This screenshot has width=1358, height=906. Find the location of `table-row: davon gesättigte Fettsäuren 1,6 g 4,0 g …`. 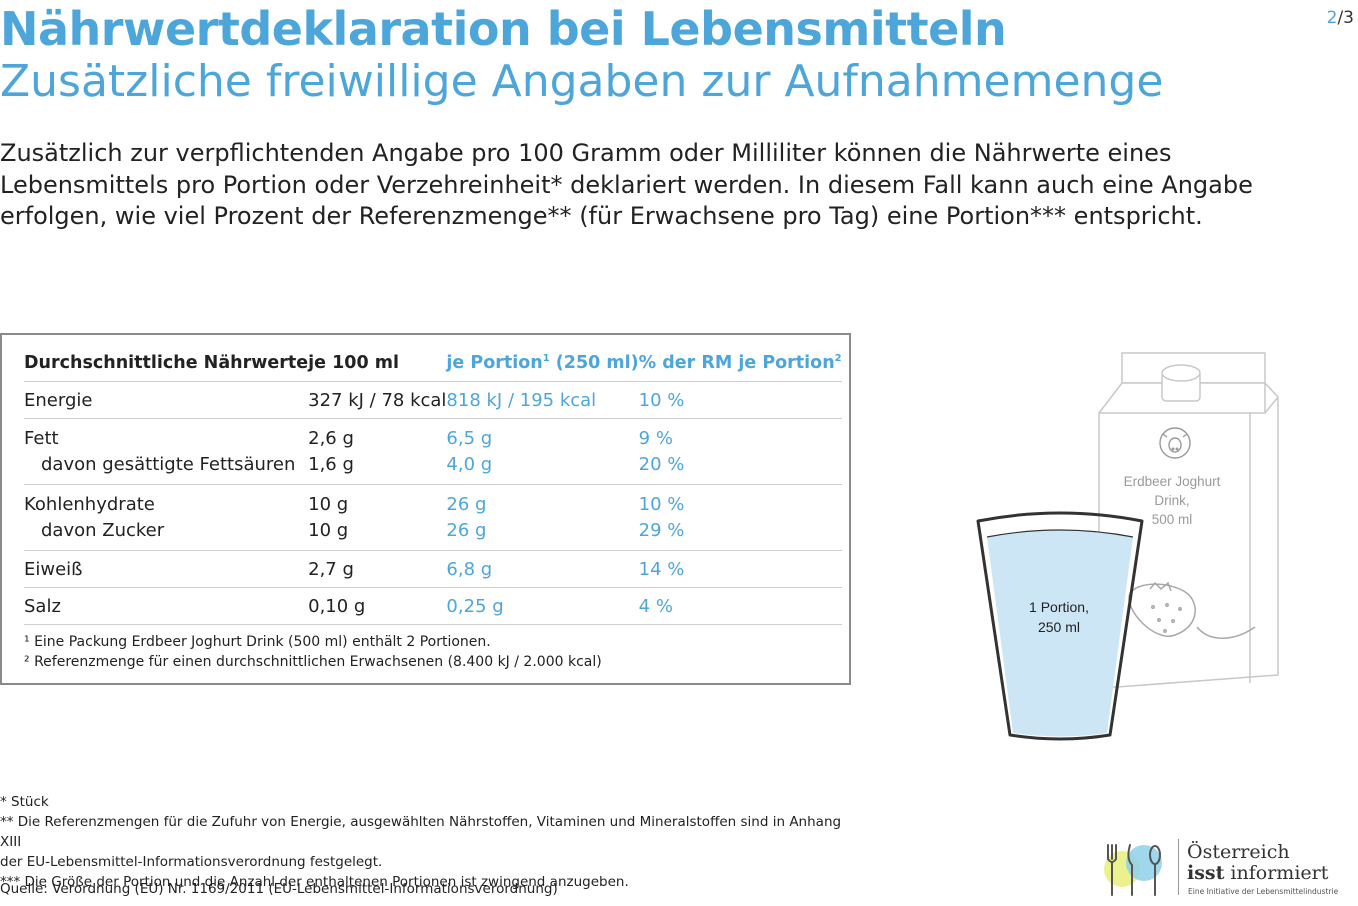

table-row: davon gesättigte Fettsäuren 1,6 g 4,0 g … is located at coordinates (433, 468).